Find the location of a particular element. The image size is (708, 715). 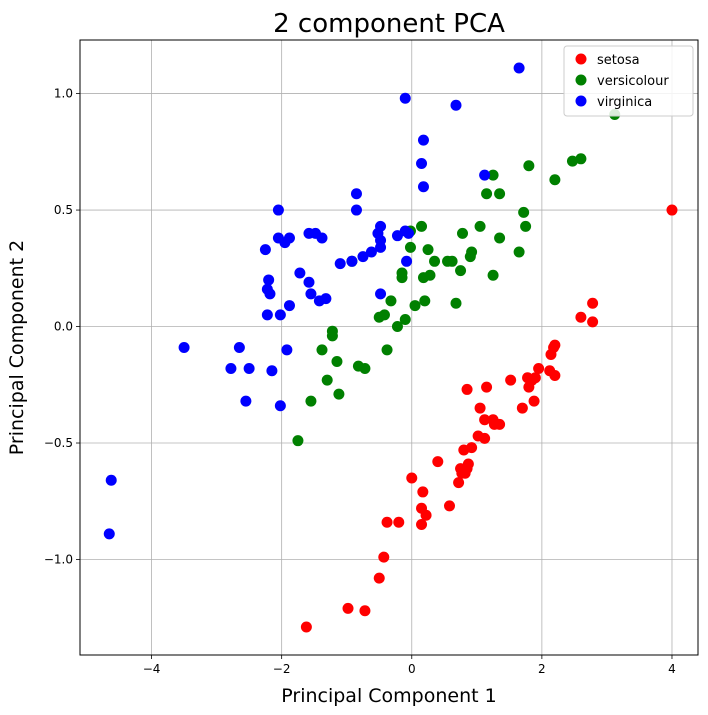

legend-marker-virginica is located at coordinates (581, 101).